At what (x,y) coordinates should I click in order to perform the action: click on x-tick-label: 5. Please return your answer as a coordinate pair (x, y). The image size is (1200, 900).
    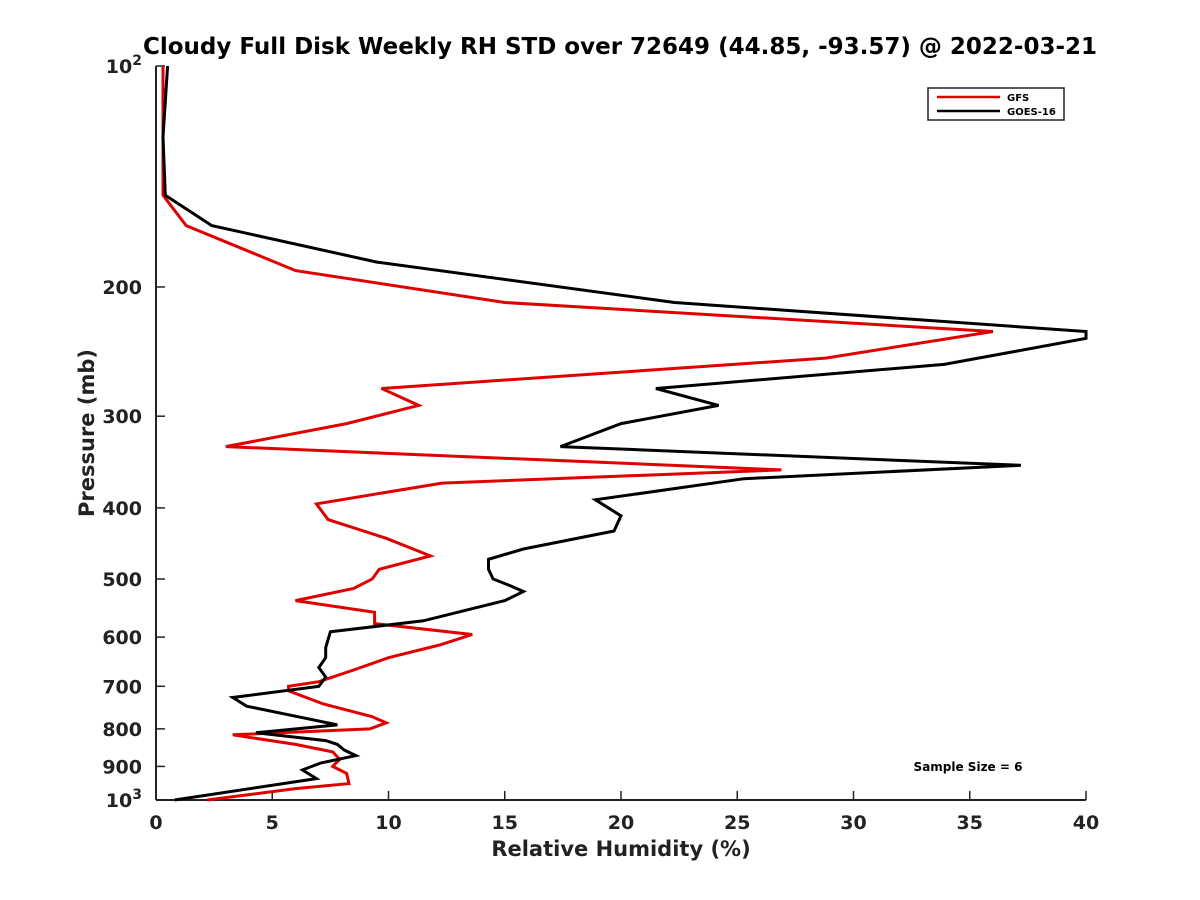
    Looking at the image, I should click on (272, 823).